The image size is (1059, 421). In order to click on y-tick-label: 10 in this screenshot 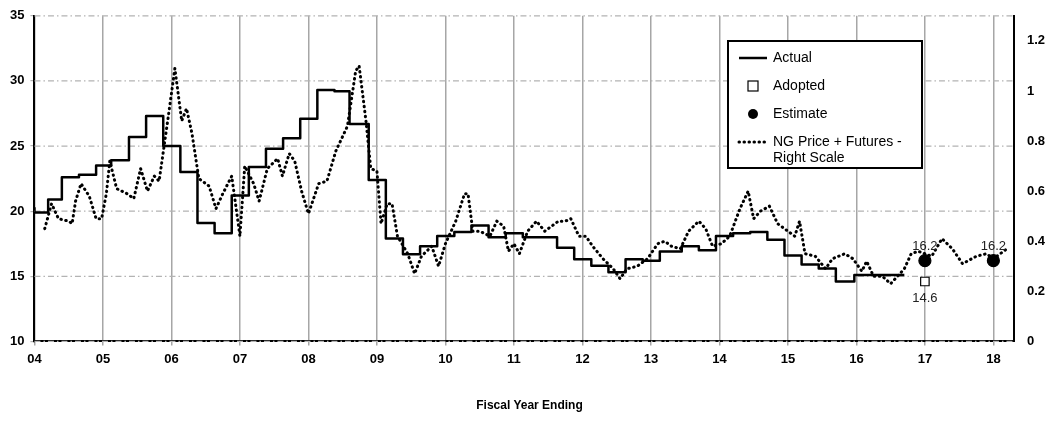, I will do `click(17, 340)`.